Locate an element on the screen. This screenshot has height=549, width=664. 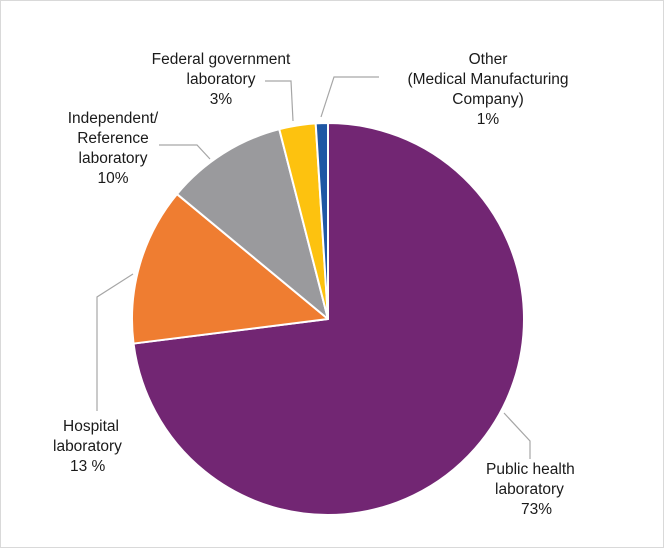
pie-slice-hospital is located at coordinates (230, 269).